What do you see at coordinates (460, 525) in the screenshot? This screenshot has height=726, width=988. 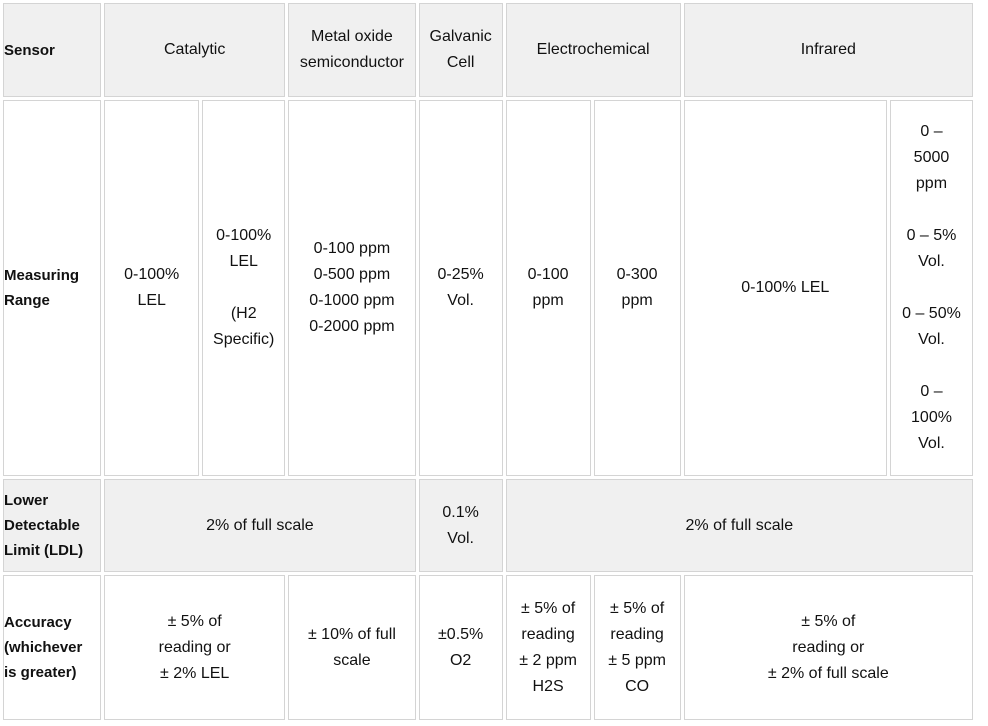 I see `ldl-galvanic: 0.1% Vol.` at bounding box center [460, 525].